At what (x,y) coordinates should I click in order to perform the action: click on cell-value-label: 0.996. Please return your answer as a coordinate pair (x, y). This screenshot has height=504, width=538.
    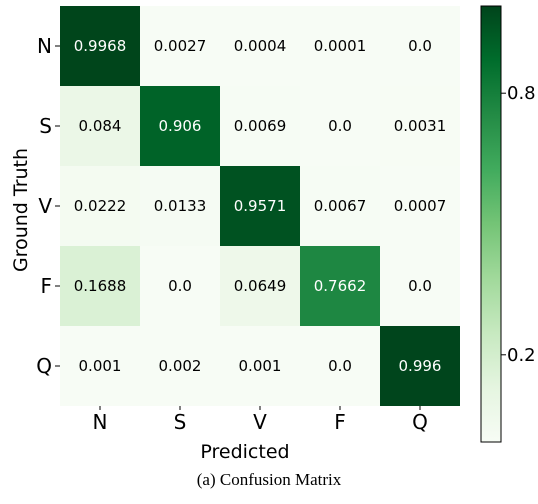
    Looking at the image, I should click on (420, 366).